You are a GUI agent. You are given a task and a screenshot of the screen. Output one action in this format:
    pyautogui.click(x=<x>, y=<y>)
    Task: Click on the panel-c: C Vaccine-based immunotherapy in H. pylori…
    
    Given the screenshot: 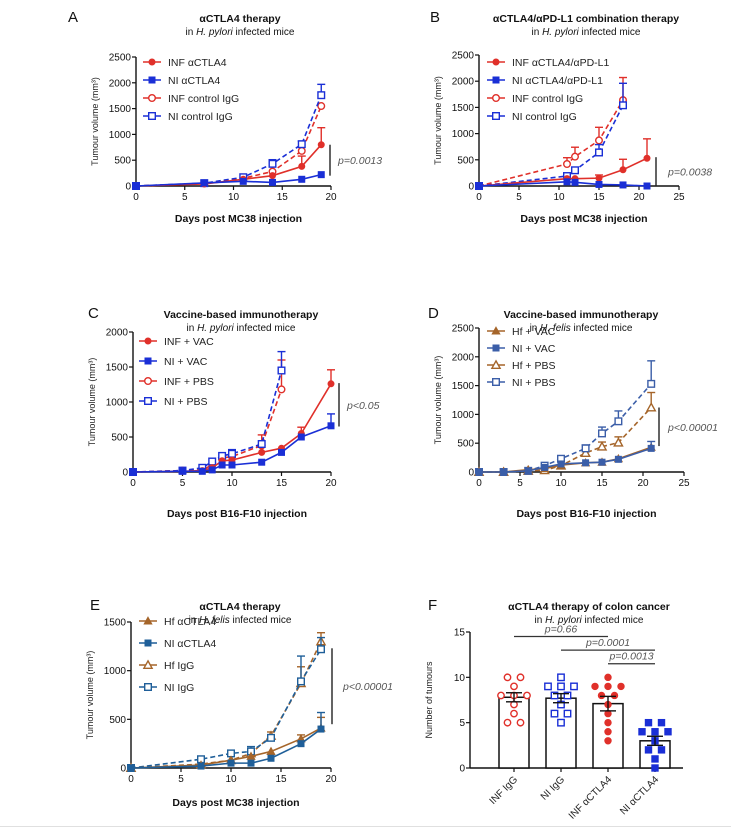 What is the action you would take?
    pyautogui.click(x=233, y=412)
    